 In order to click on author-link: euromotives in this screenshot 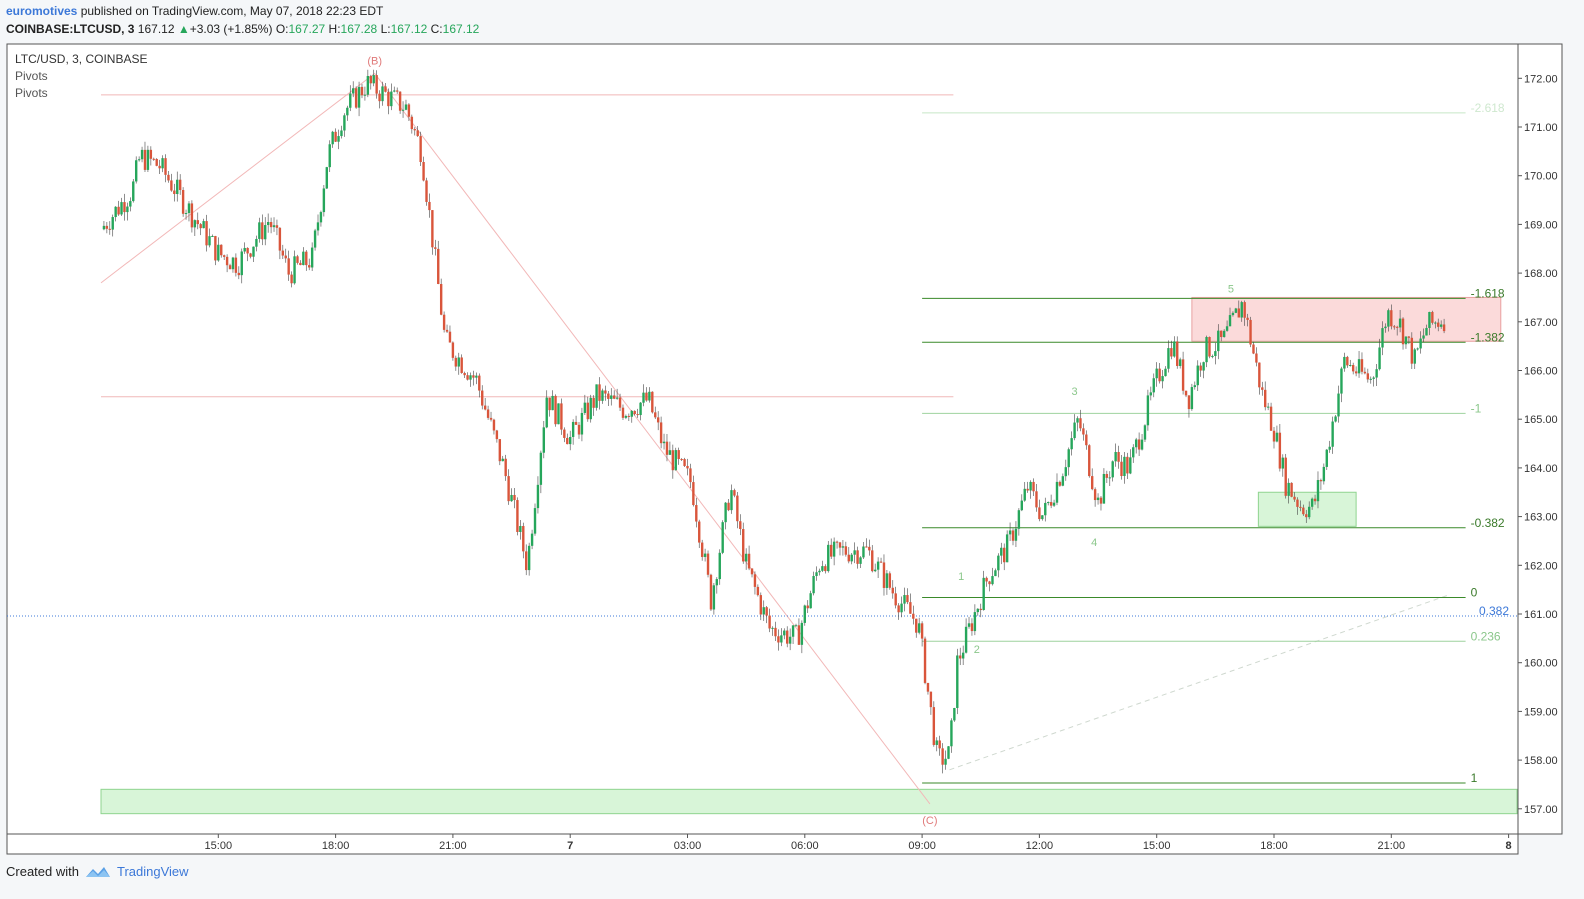, I will do `click(42, 11)`.